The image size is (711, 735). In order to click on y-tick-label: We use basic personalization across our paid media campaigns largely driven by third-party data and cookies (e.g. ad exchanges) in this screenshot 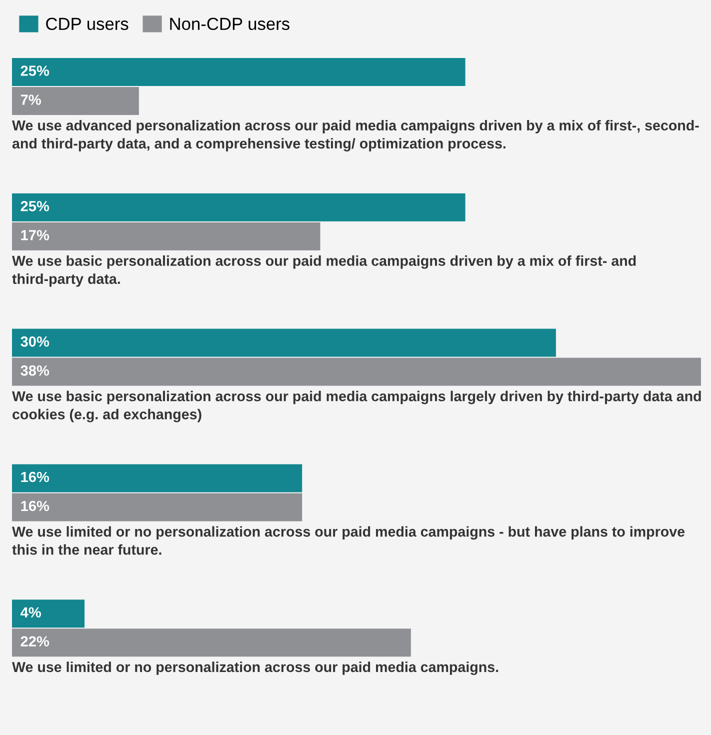, I will do `click(356, 406)`.